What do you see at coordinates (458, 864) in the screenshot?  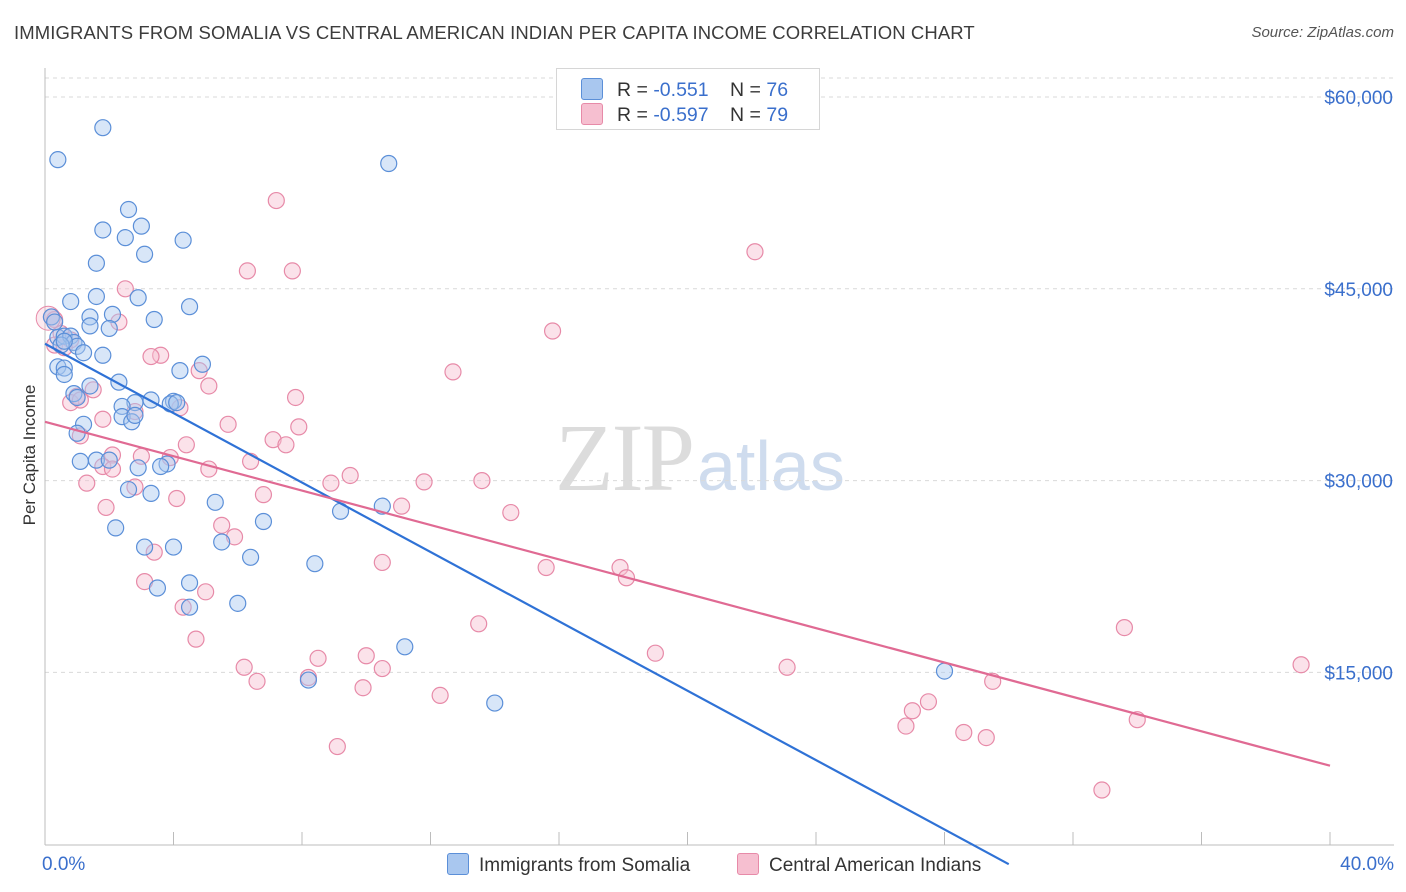 I see `somalia-legend-swatch` at bounding box center [458, 864].